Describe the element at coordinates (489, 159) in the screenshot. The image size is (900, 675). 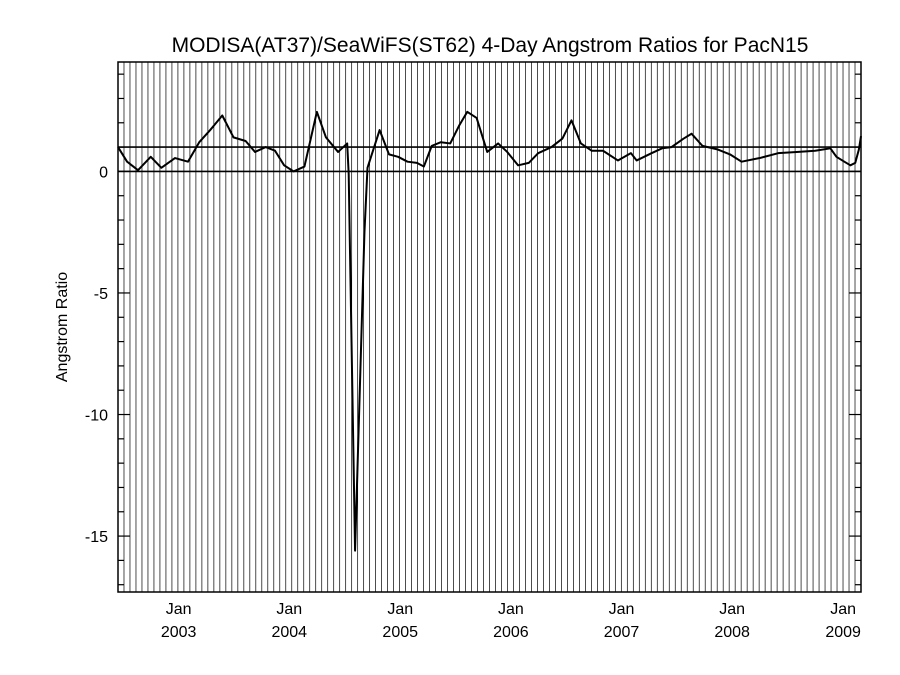
I see `reference-lines` at that location.